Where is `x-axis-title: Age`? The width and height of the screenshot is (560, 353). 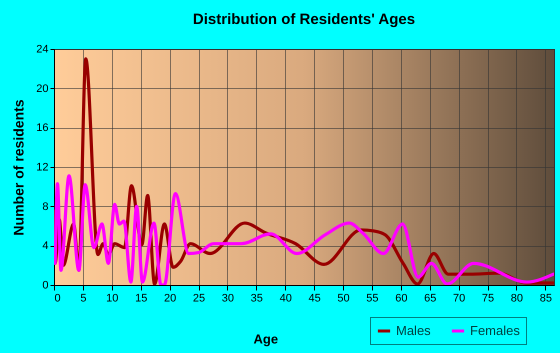
x-axis-title: Age is located at coordinates (266, 339).